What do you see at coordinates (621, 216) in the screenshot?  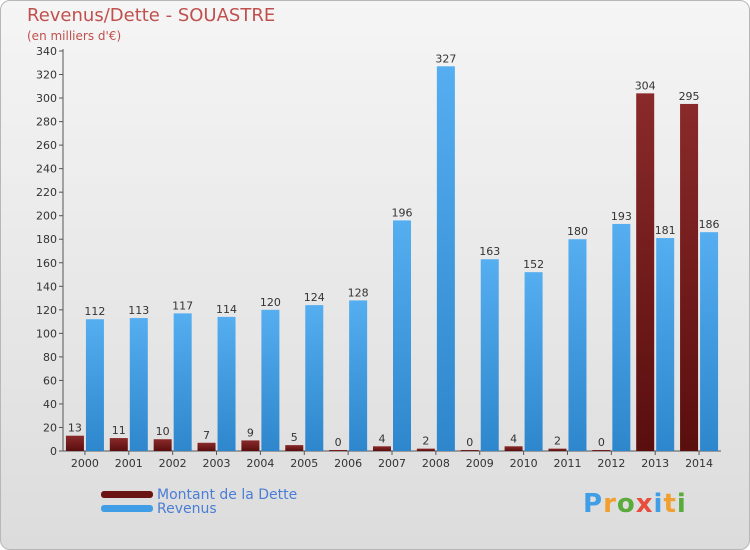 I see `data-label-revenus: 193` at bounding box center [621, 216].